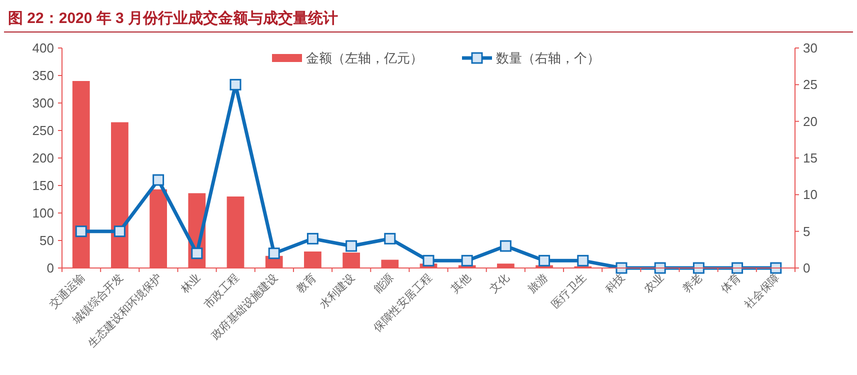 This screenshot has height=375, width=857. What do you see at coordinates (43, 103) in the screenshot?
I see `y-tick-label: 300` at bounding box center [43, 103].